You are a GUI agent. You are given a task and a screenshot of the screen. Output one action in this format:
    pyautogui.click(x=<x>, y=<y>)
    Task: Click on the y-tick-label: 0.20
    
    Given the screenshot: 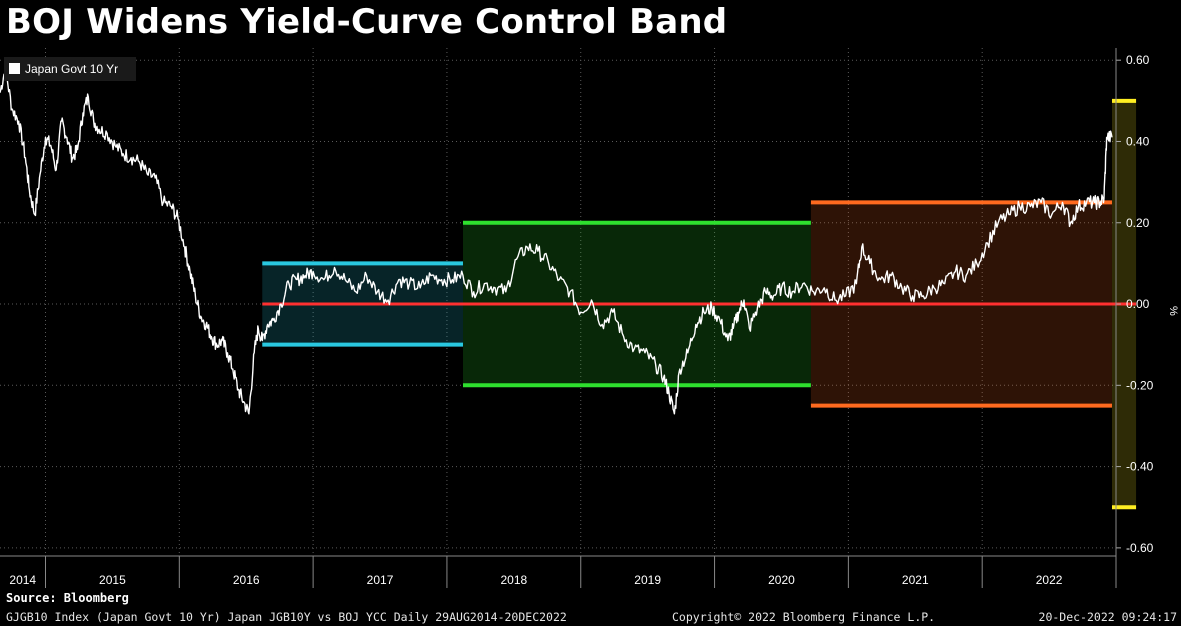 What is the action you would take?
    pyautogui.click(x=1138, y=223)
    